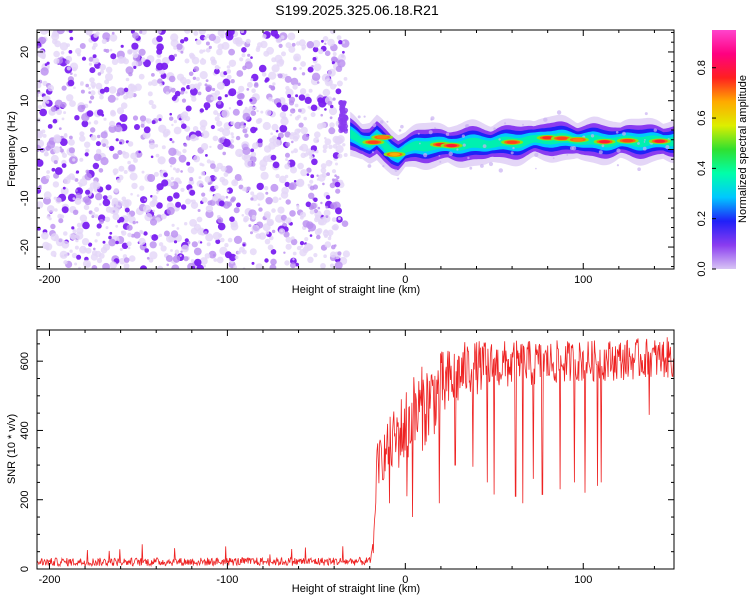 Image resolution: width=750 pixels, height=600 pixels. I want to click on x-tick-label: -100, so click(227, 280).